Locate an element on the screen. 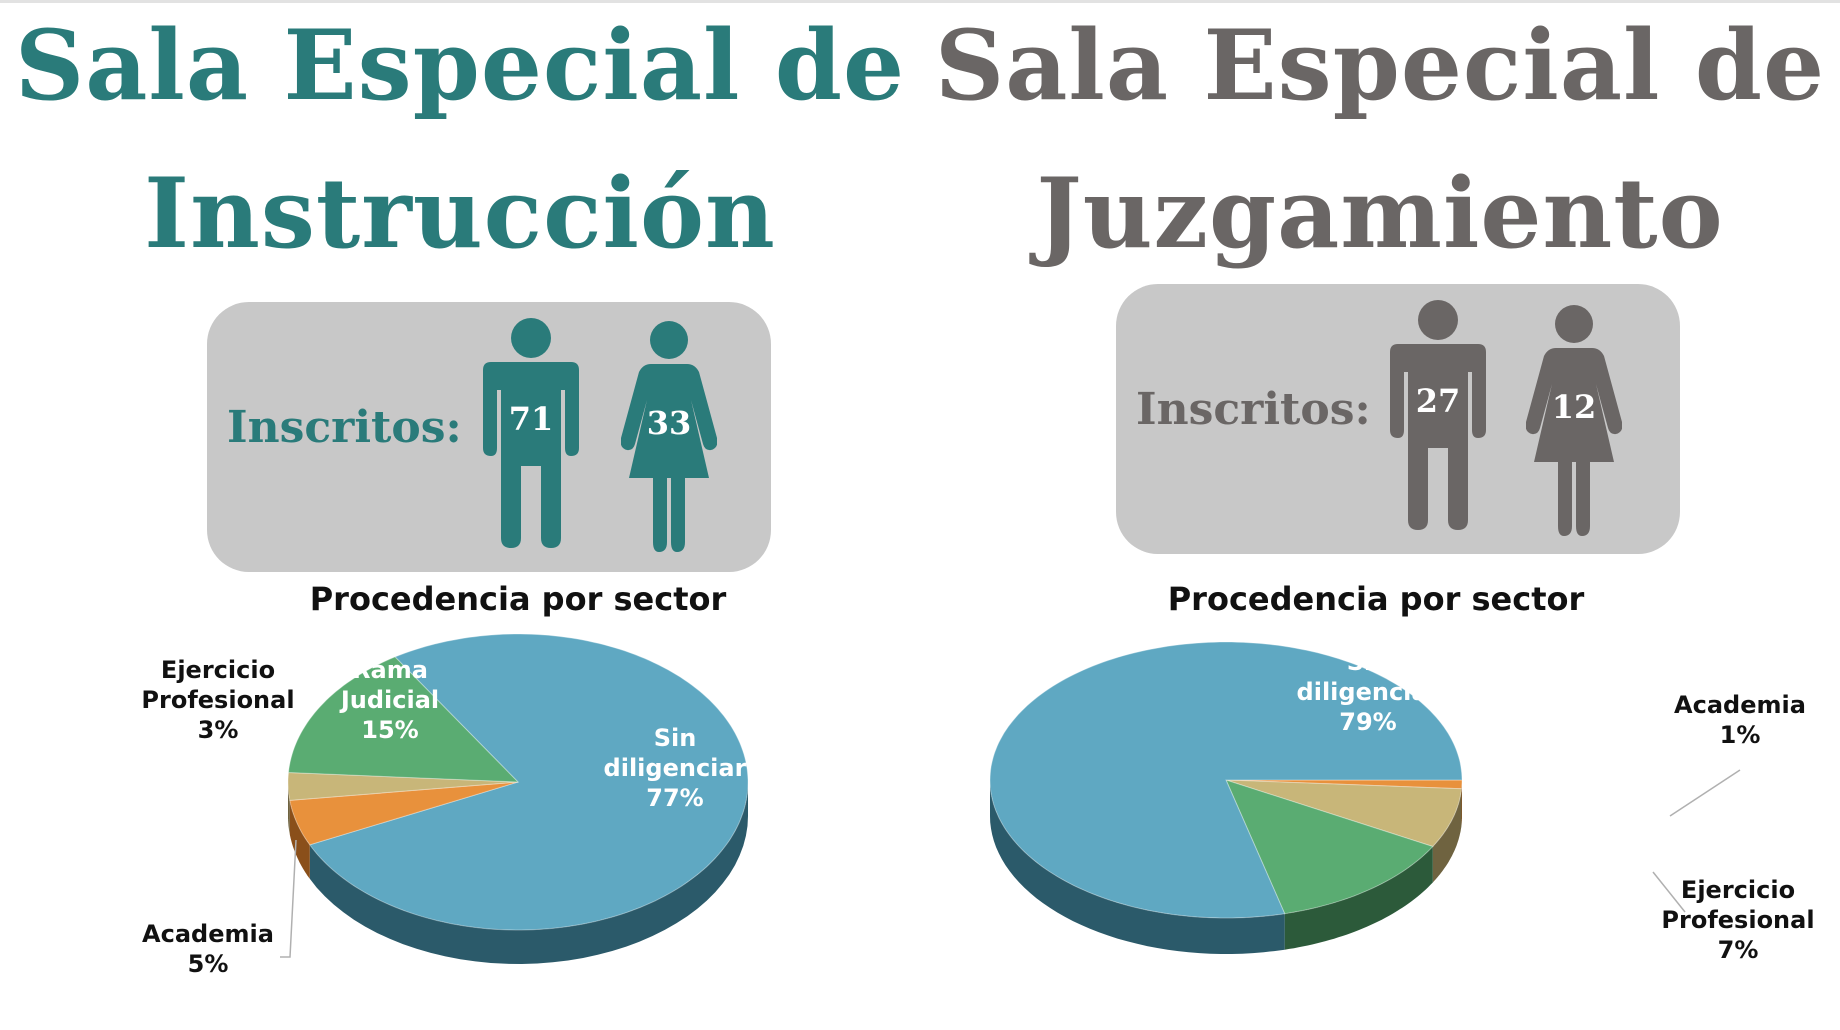 The image size is (1840, 1030). top-divider is located at coordinates (920, 1).